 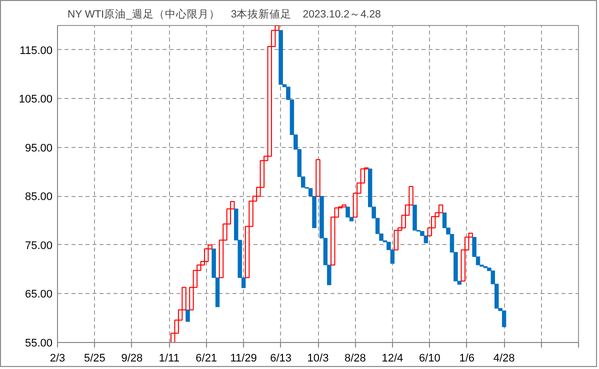 What do you see at coordinates (38, 246) in the screenshot?
I see `y-tick-label: 75.00` at bounding box center [38, 246].